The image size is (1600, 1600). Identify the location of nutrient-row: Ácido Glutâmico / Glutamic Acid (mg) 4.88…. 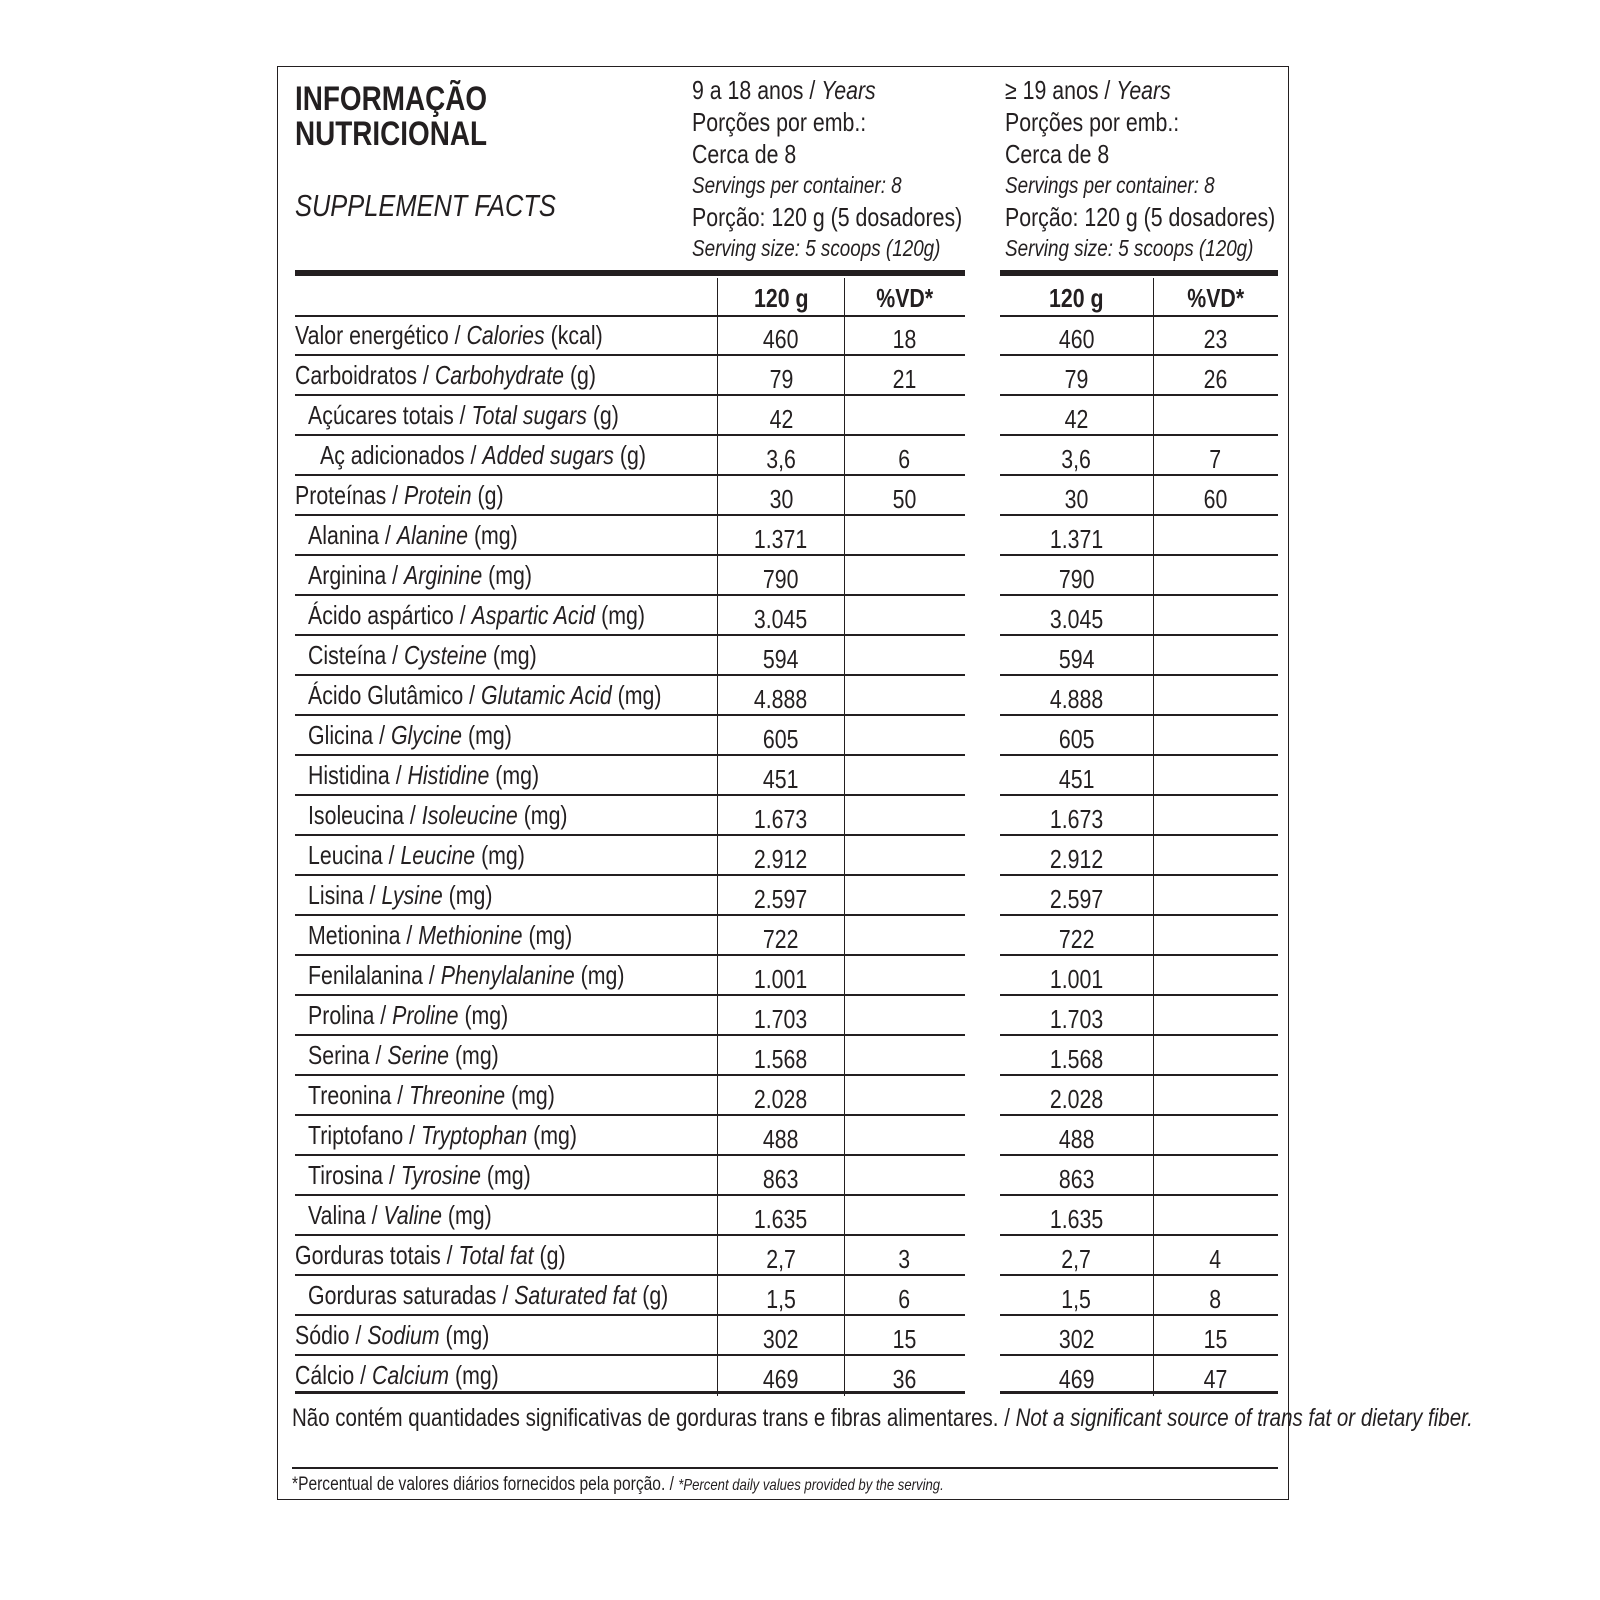
(800, 696).